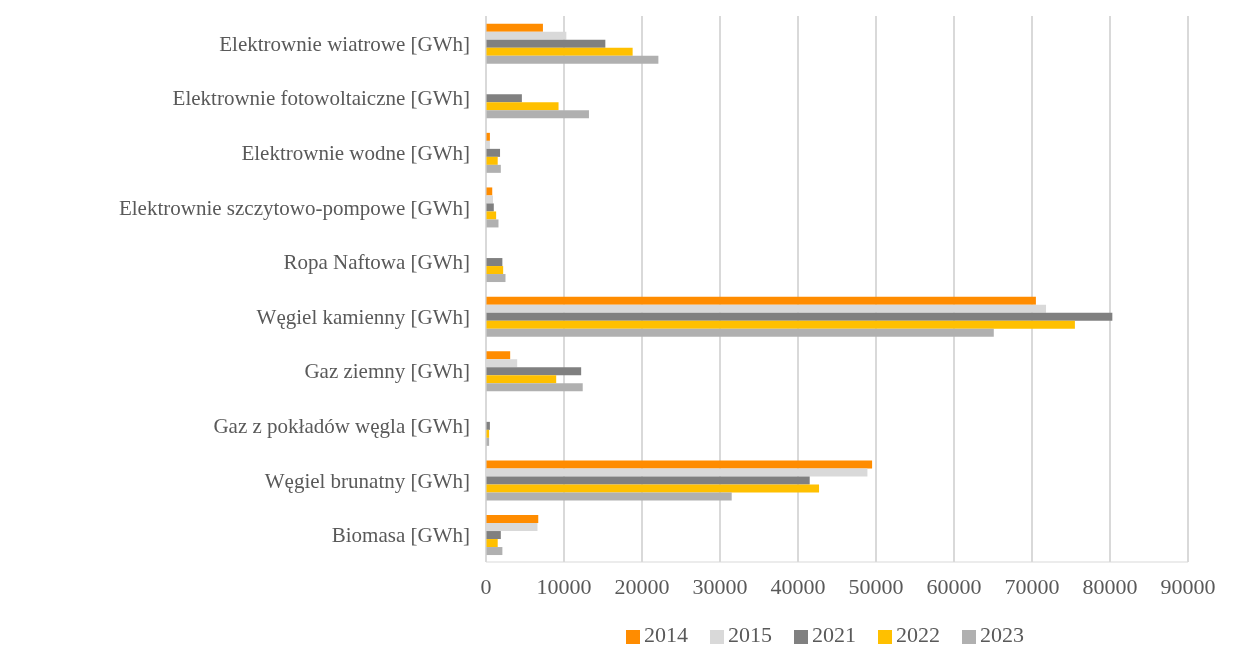 The height and width of the screenshot is (659, 1234). Describe the element at coordinates (666, 634) in the screenshot. I see `legend-label: 2014` at that location.